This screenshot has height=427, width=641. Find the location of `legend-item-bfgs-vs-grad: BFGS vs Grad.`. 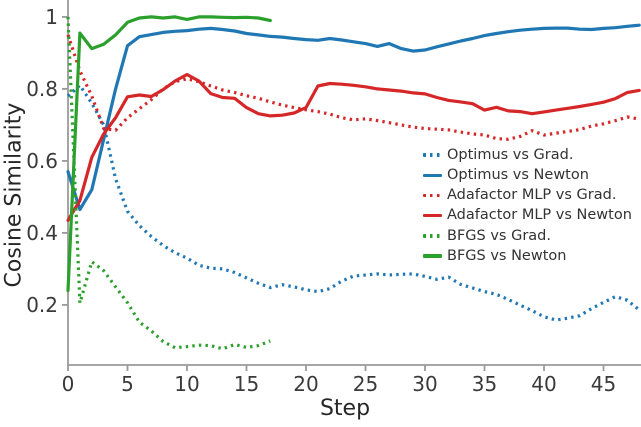

legend-item-bfgs-vs-grad: BFGS vs Grad. is located at coordinates (527, 236).